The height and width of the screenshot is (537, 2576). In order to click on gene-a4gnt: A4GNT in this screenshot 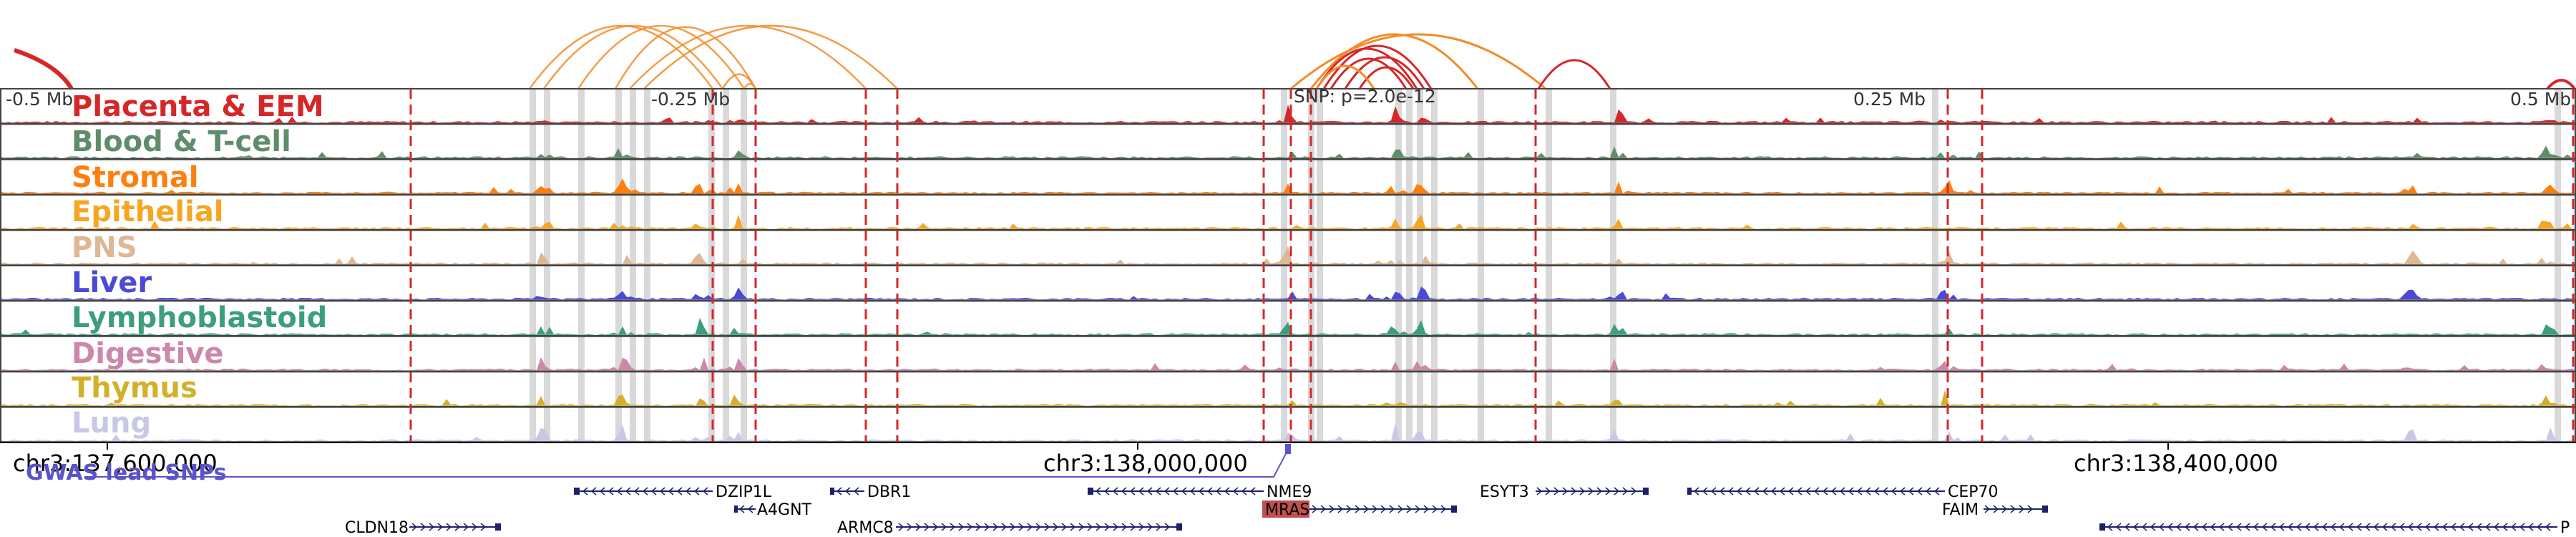, I will do `click(773, 510)`.